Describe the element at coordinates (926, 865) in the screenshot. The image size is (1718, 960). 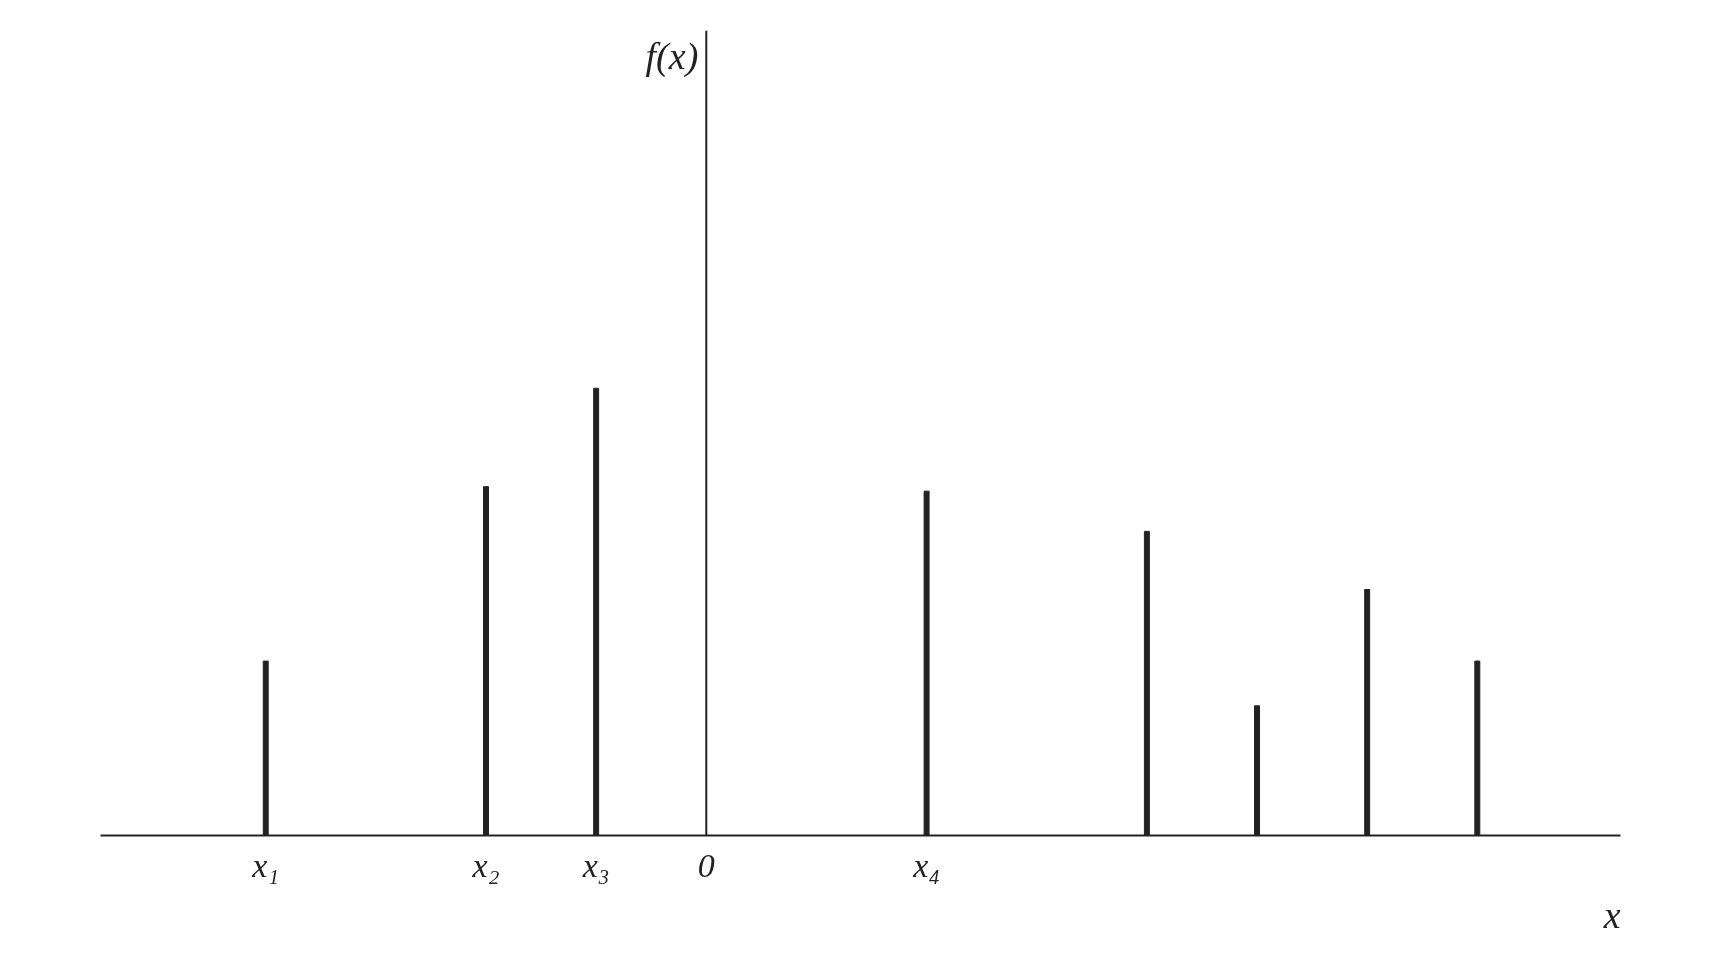
I see `x-tick-label: x₄` at that location.